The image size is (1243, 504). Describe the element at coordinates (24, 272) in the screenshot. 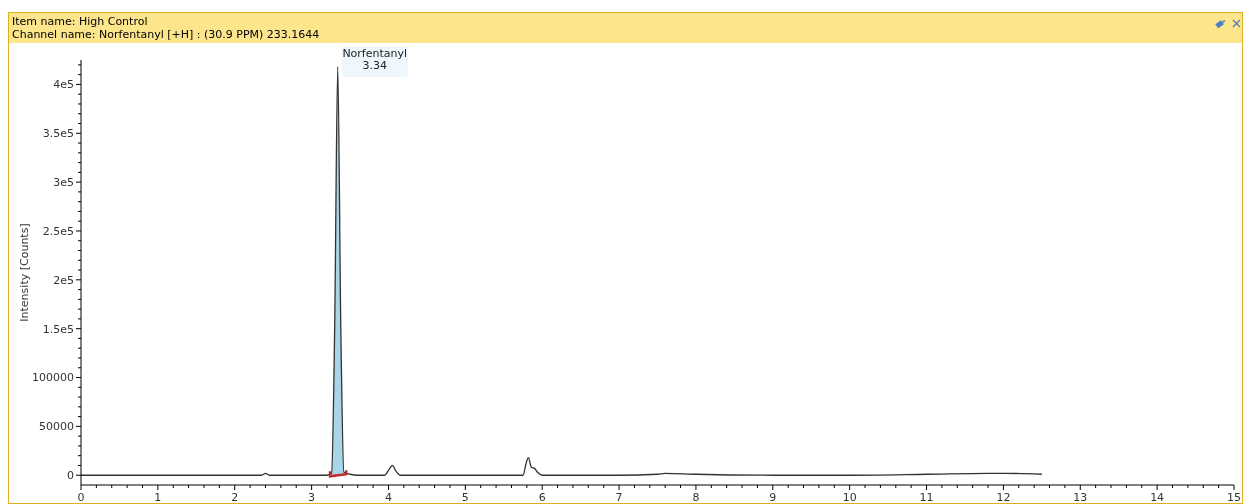

I see `y-axis-title: Intensity [Counts]` at that location.